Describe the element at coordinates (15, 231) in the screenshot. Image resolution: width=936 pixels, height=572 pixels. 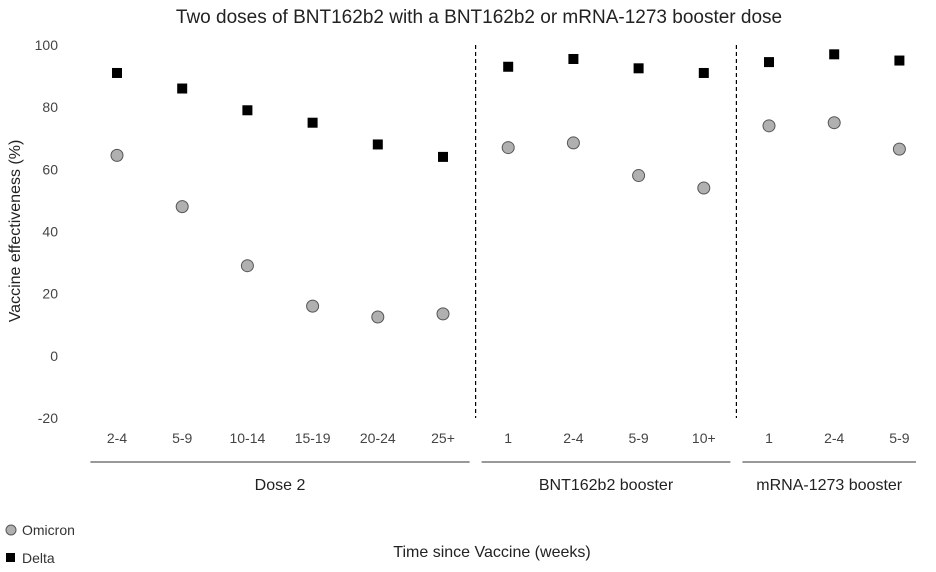
I see `y-axis-title: Vaccine effectiveness (%)` at that location.